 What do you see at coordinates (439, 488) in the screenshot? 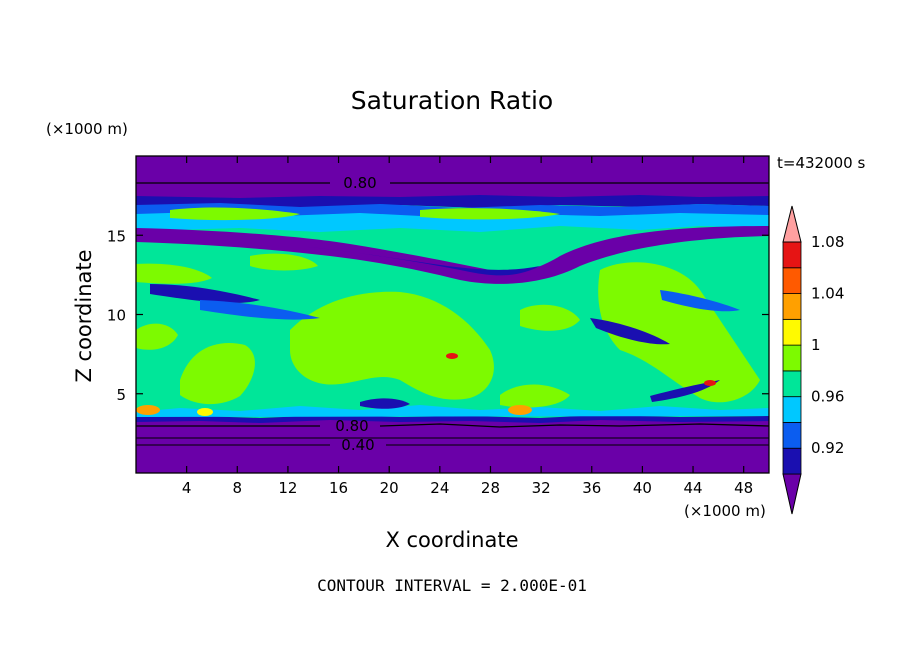
I see `x-tick-label: 24` at bounding box center [439, 488].